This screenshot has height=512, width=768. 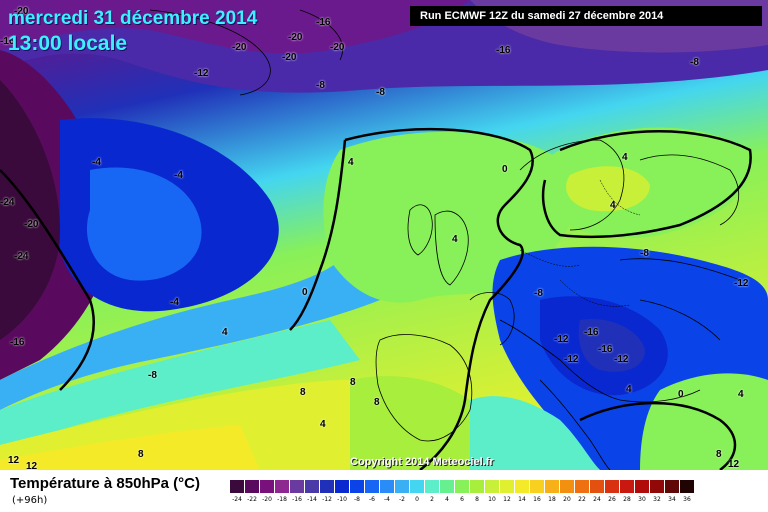 What do you see at coordinates (627, 499) in the screenshot?
I see `legend-tick: 28` at bounding box center [627, 499].